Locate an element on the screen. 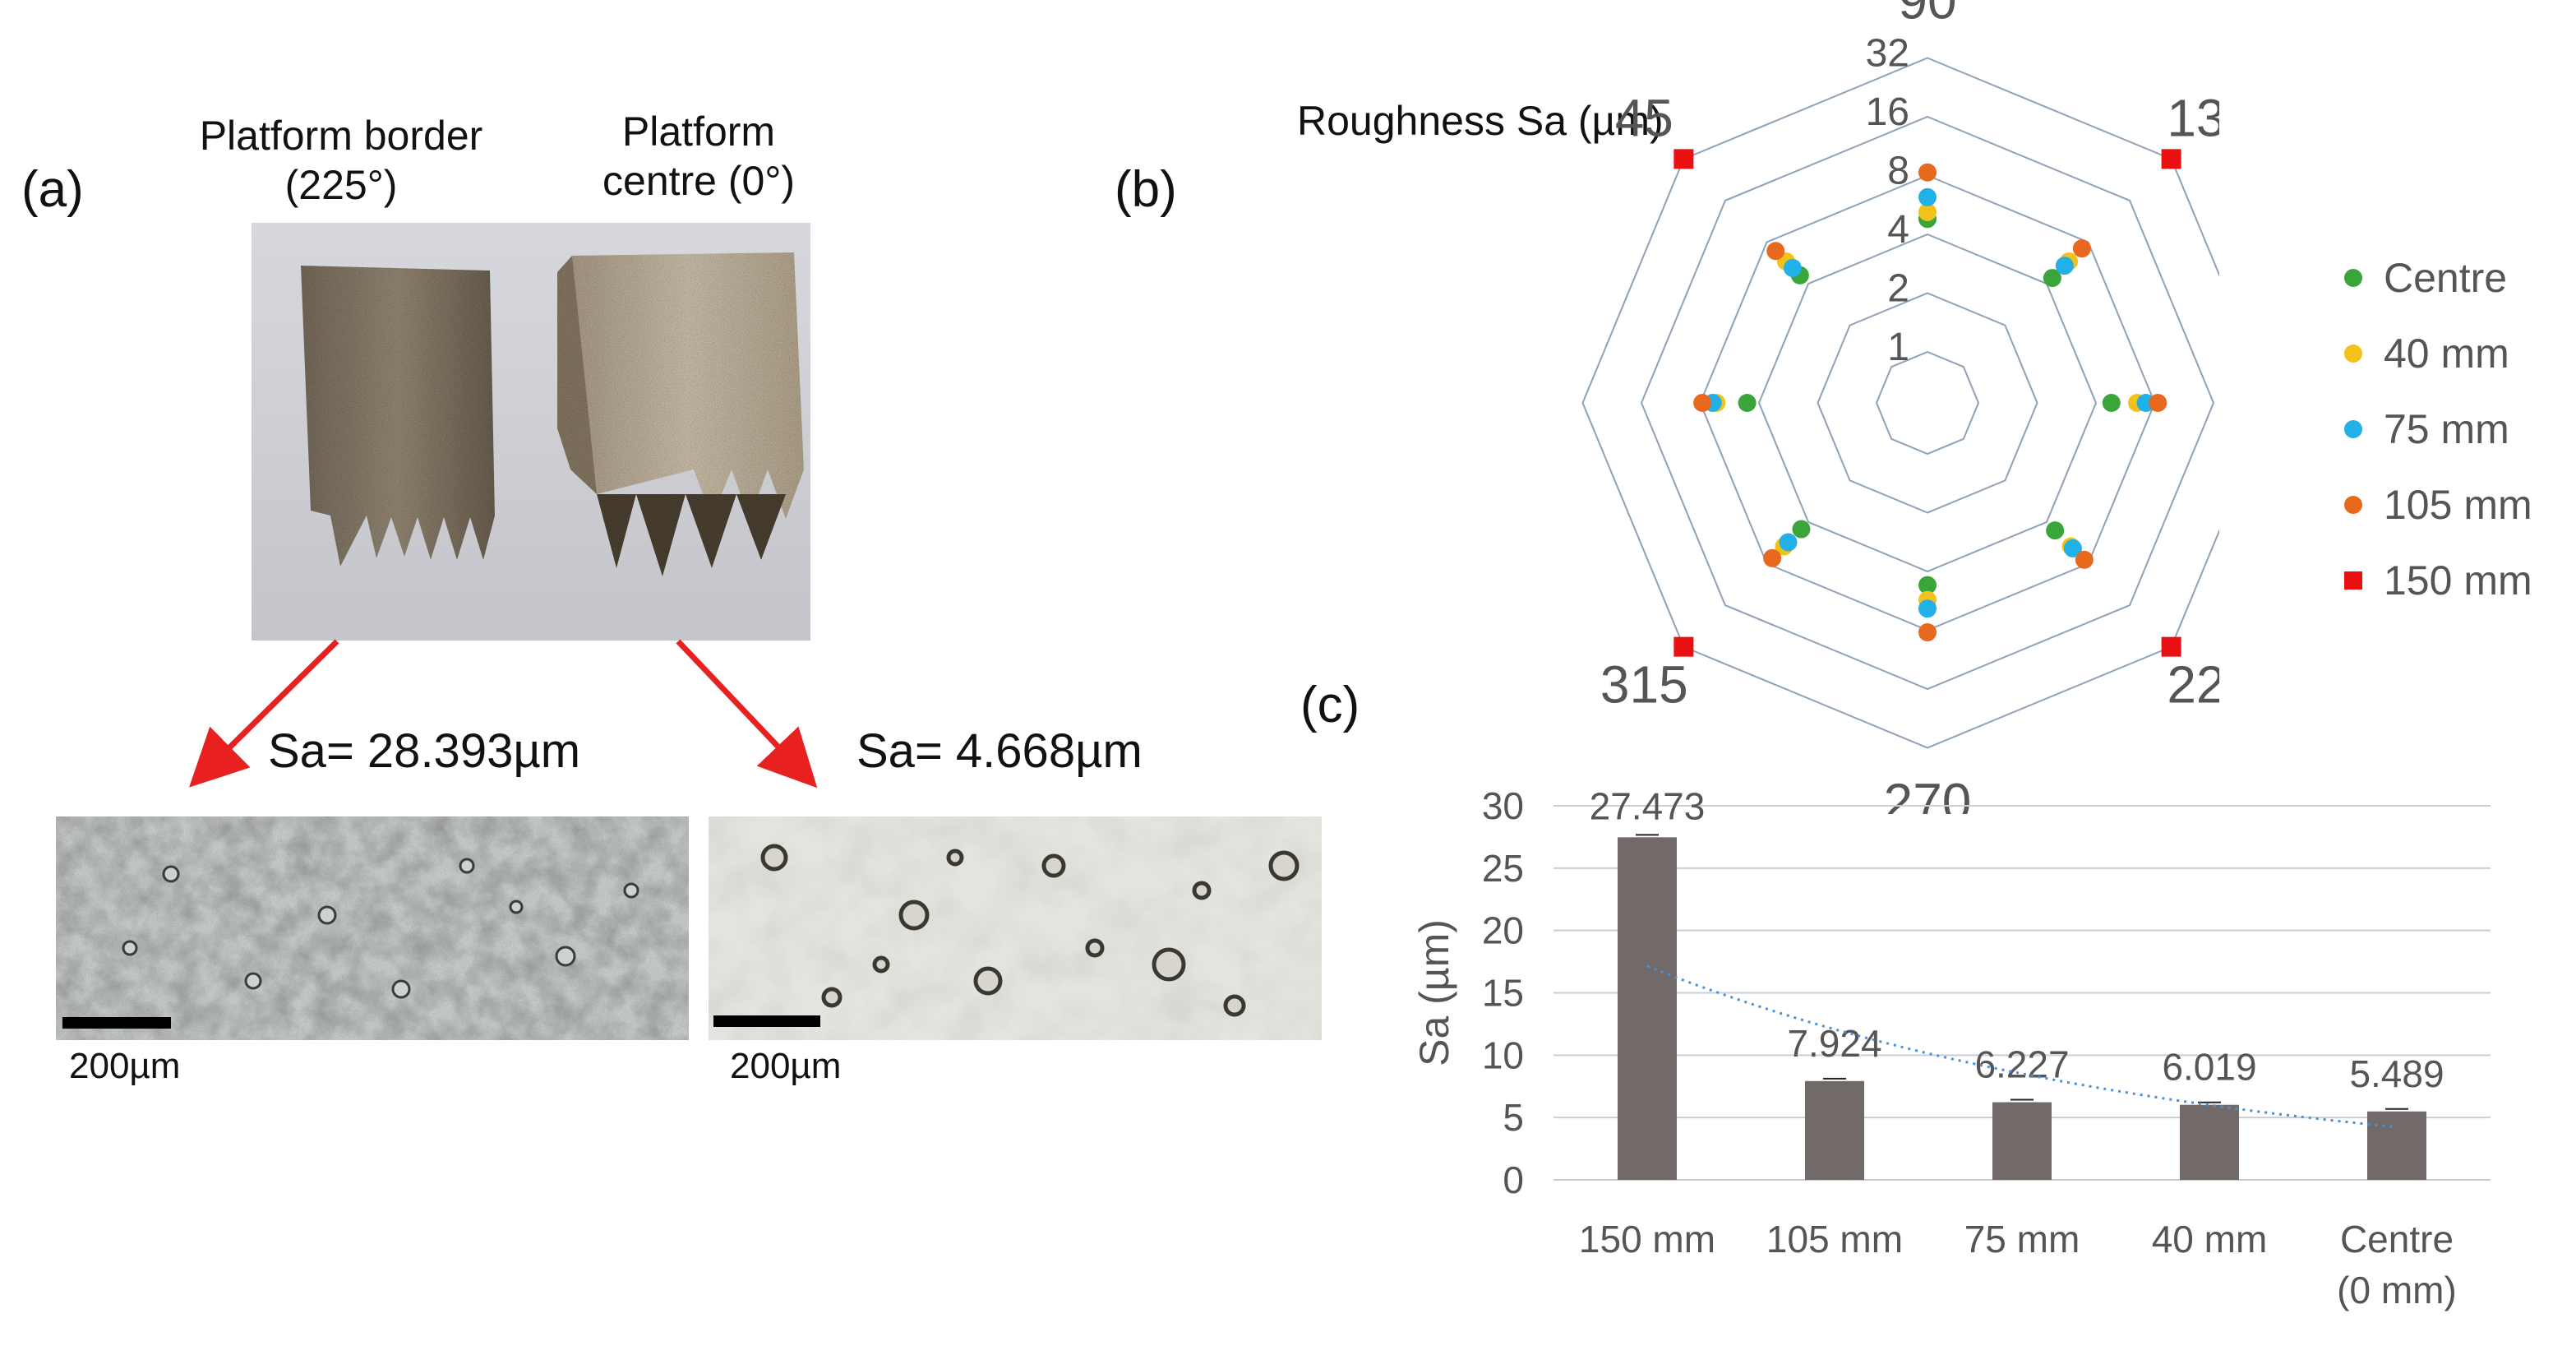 This screenshot has width=2576, height=1369. bar-value-label: 27.473 is located at coordinates (1648, 805).